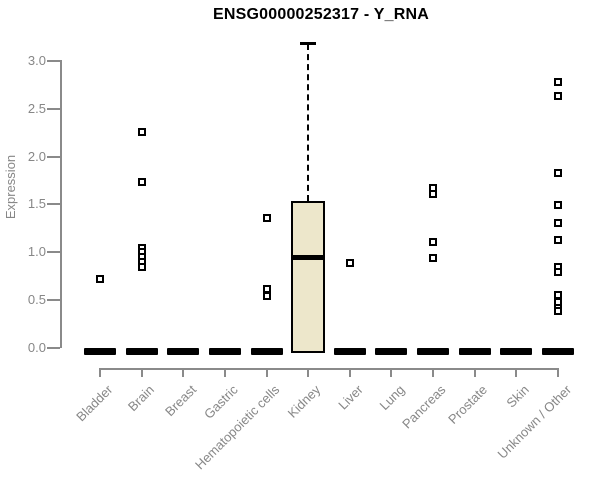  I want to click on x-tick-label: Kidney, so click(304, 401).